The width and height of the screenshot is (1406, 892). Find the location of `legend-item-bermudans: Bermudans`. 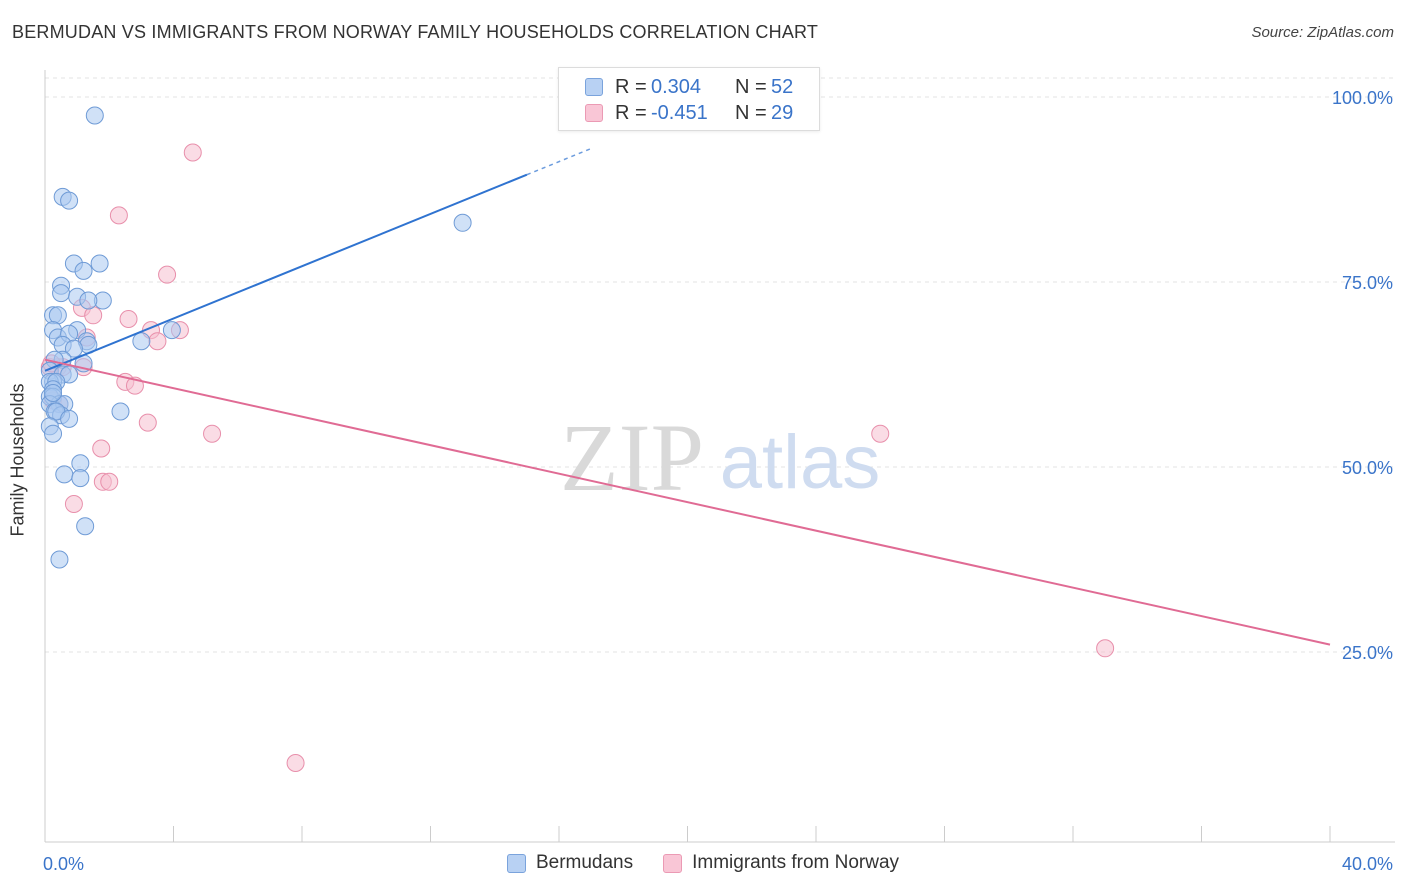

legend-item-bermudans: Bermudans is located at coordinates (570, 863).